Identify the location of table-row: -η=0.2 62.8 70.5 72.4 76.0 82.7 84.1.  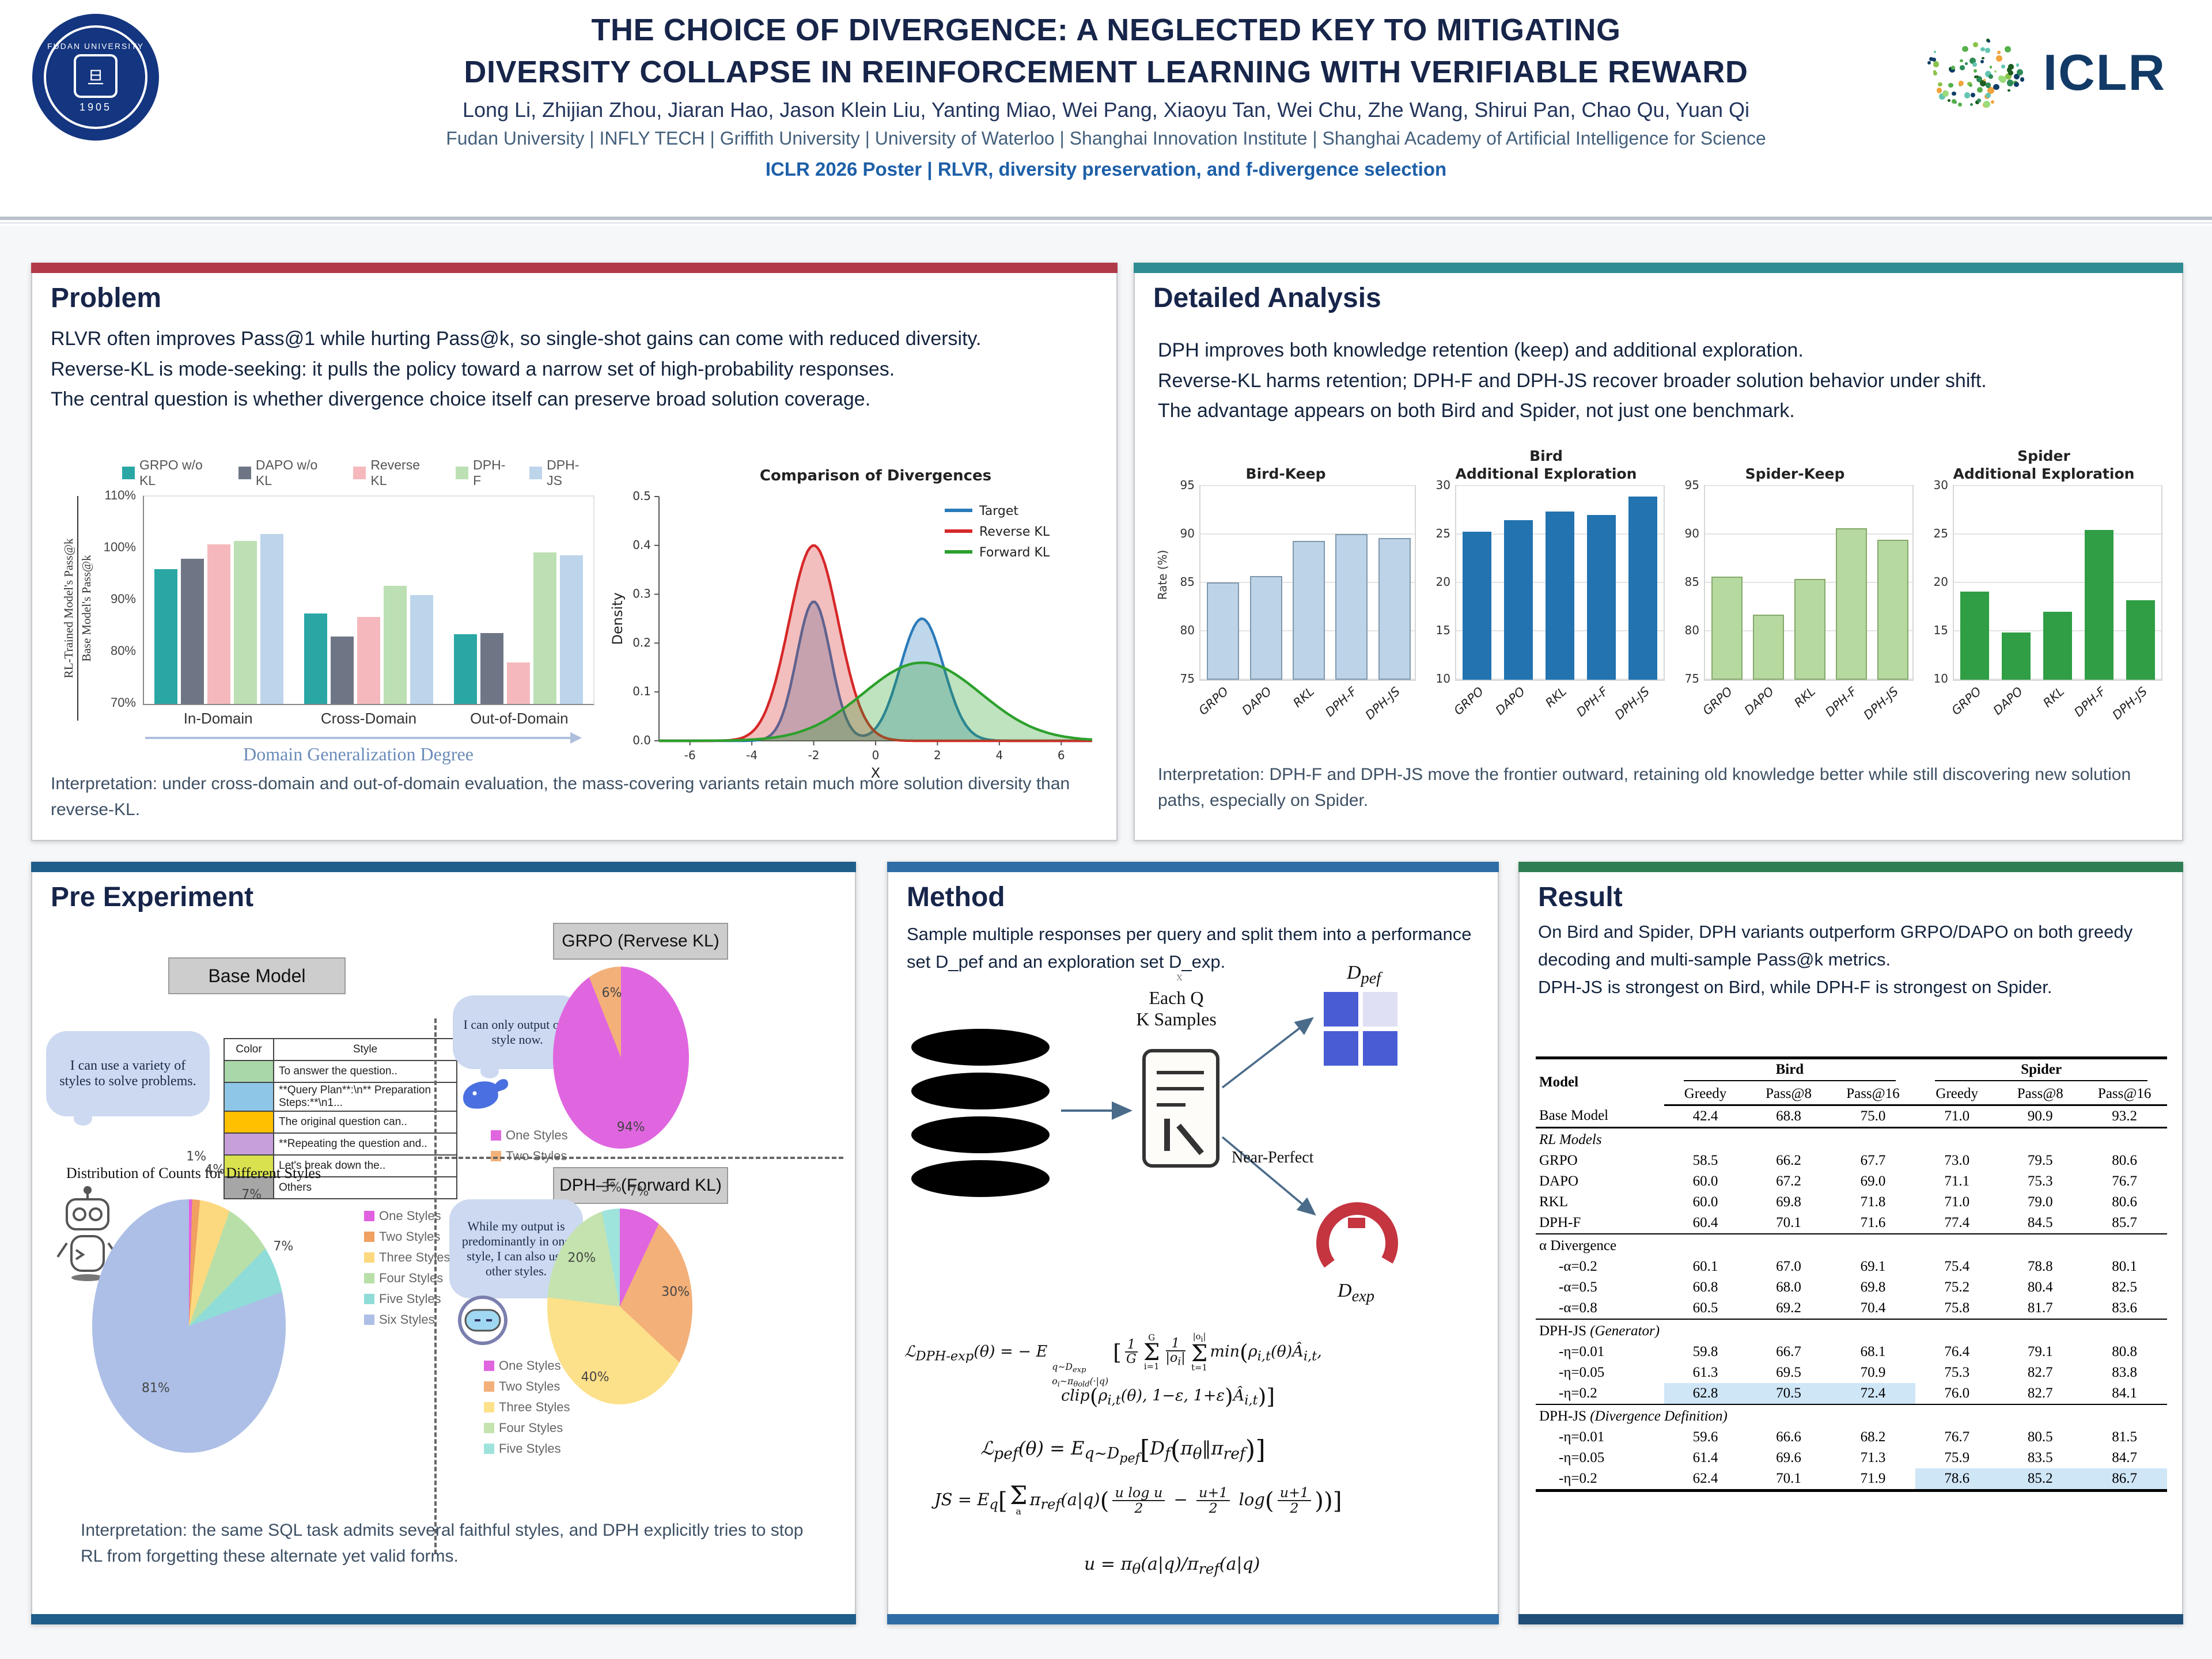
(1851, 1393).